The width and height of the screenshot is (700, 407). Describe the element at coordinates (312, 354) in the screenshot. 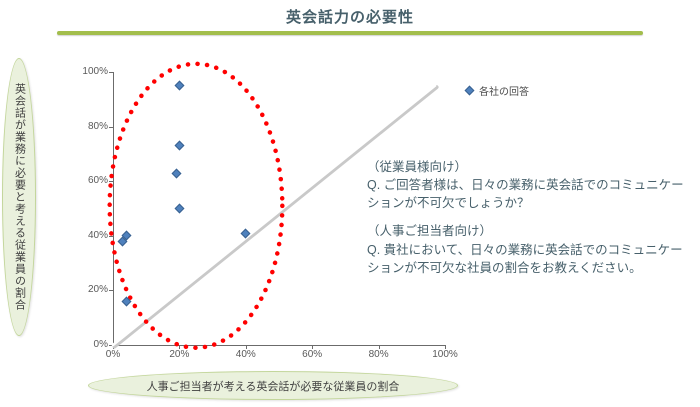

I see `x-tick-label: 60%` at that location.